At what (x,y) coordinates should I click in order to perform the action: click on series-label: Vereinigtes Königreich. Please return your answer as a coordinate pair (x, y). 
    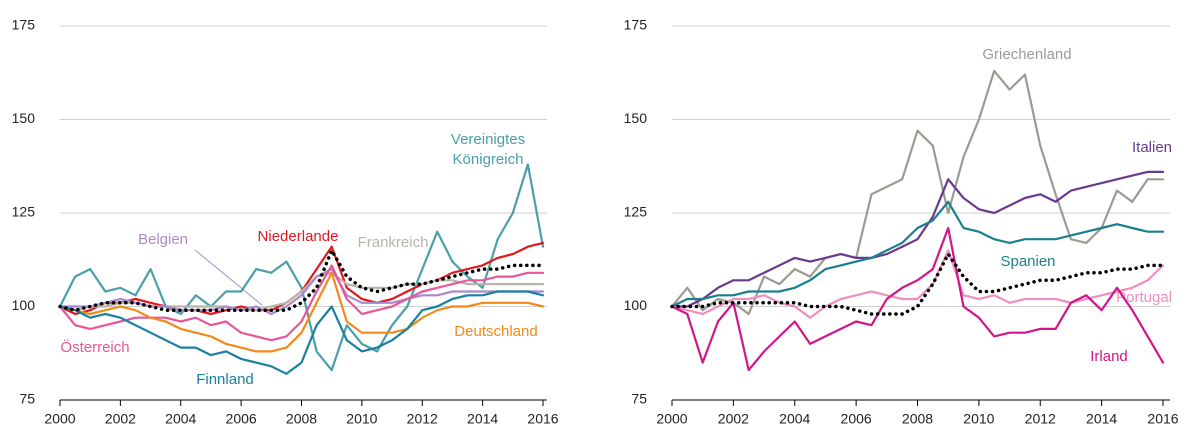
    Looking at the image, I should click on (488, 149).